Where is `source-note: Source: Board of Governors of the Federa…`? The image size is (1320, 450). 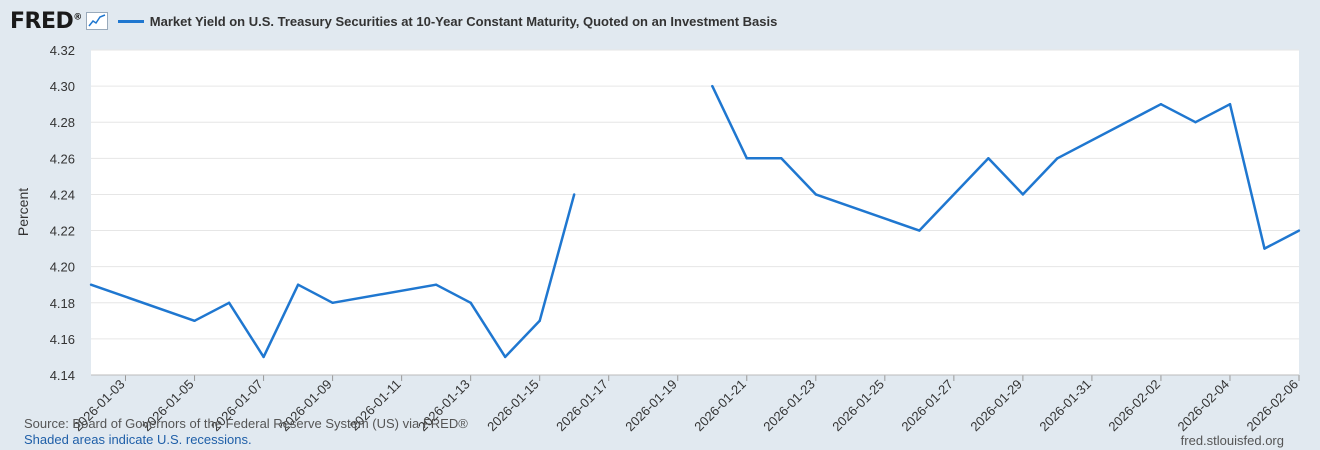 source-note: Source: Board of Governors of the Federa… is located at coordinates (246, 432).